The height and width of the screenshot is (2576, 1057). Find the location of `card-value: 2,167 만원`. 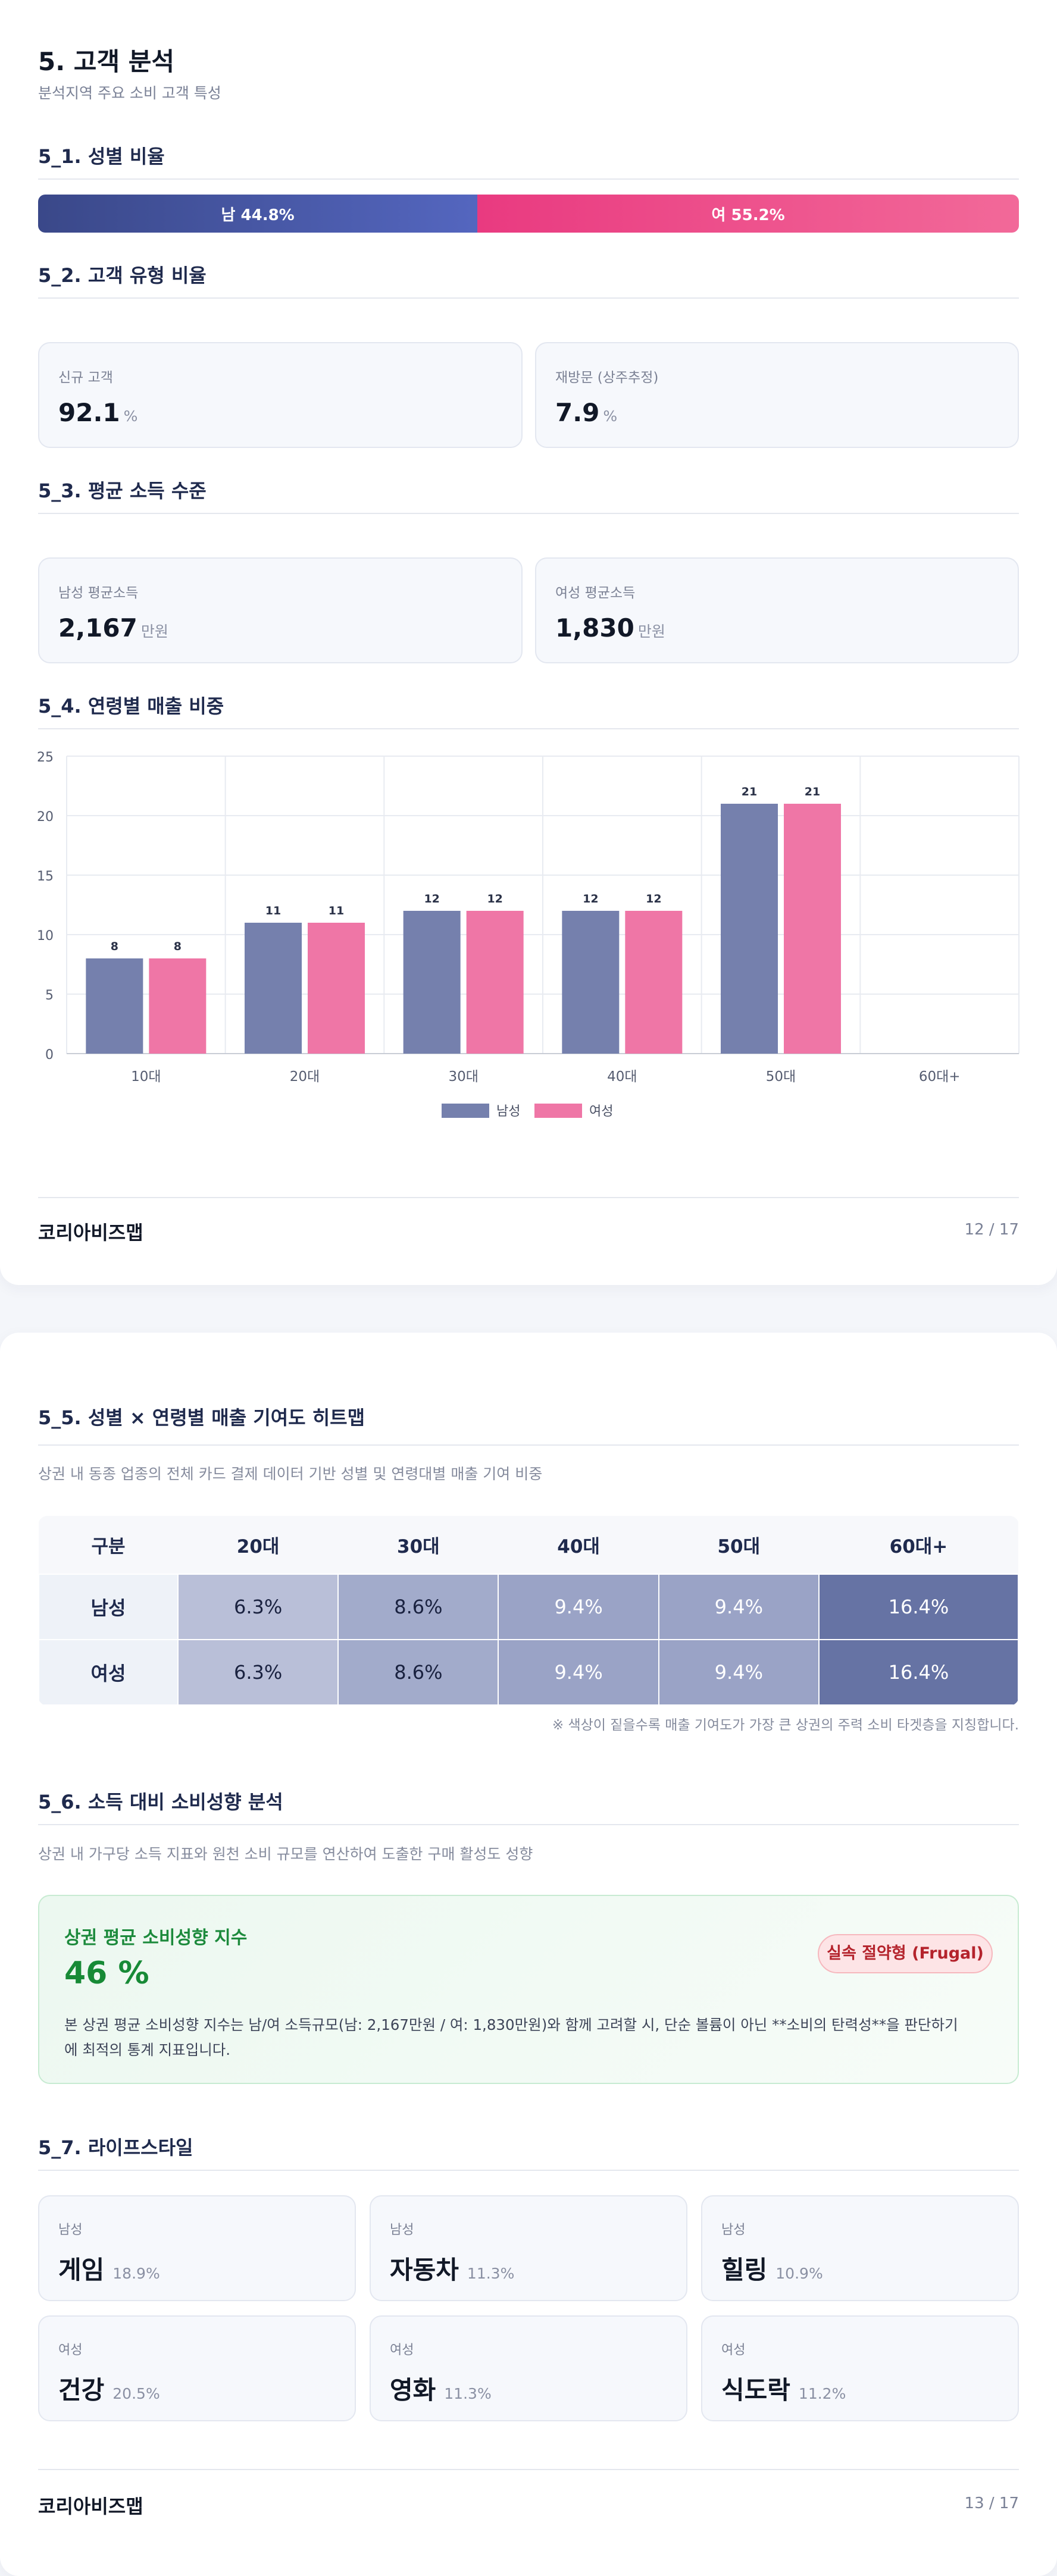

card-value: 2,167 만원 is located at coordinates (113, 628).